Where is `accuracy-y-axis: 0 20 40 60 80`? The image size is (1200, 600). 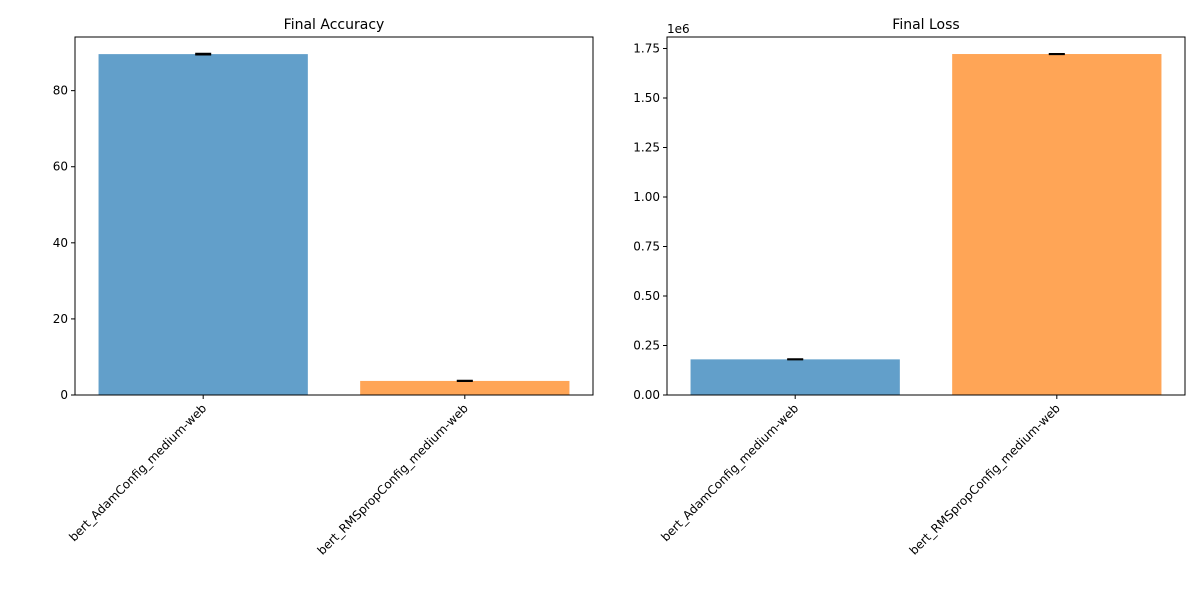 accuracy-y-axis: 0 20 40 60 80 is located at coordinates (64, 243).